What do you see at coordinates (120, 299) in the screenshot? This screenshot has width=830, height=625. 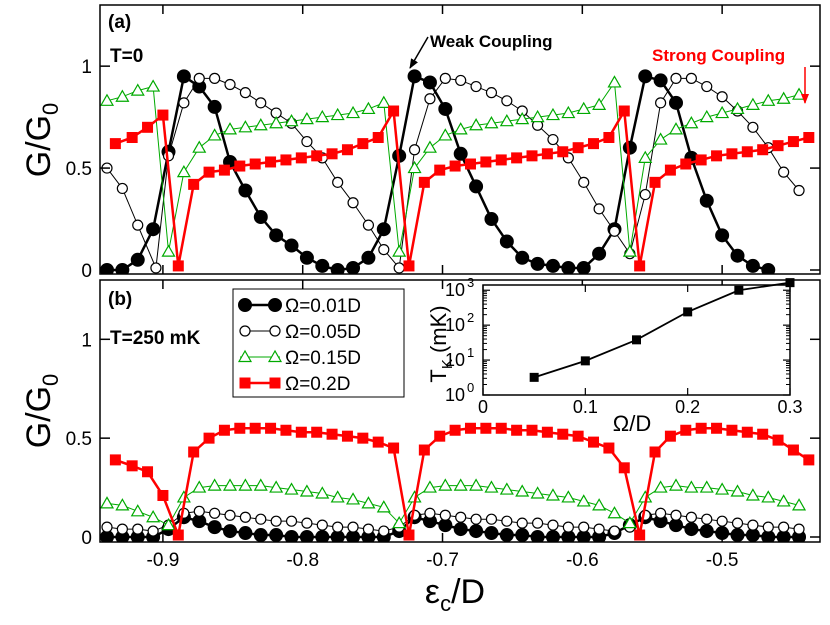 I see `panel-b-label: (b)` at bounding box center [120, 299].